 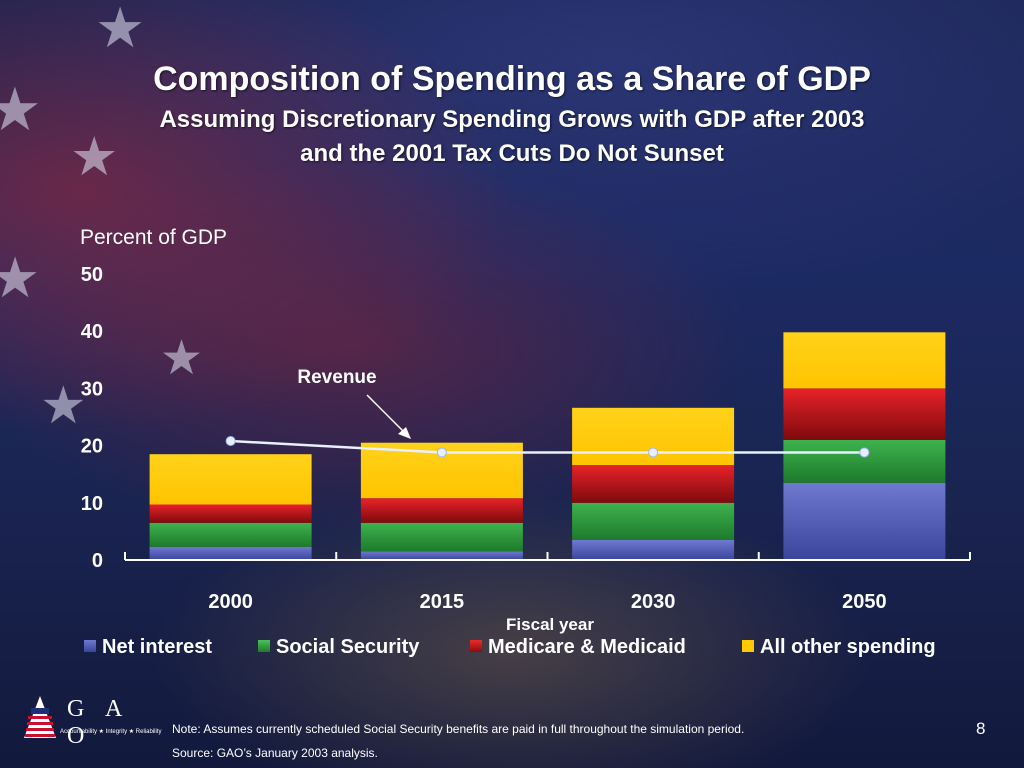 What do you see at coordinates (90, 646) in the screenshot?
I see `legend-swatch-net-interest` at bounding box center [90, 646].